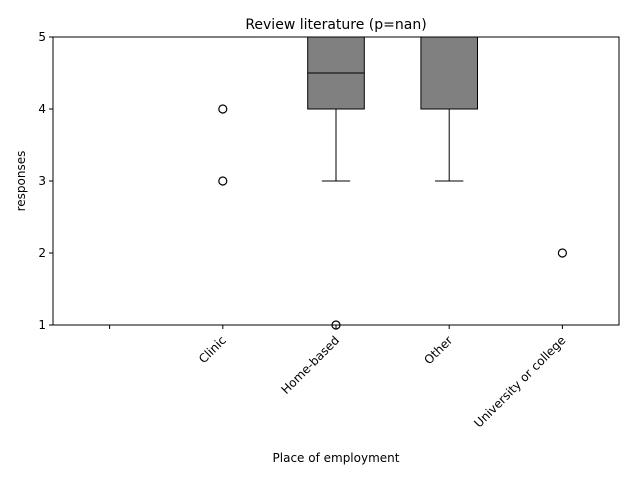 The image size is (640, 480). Describe the element at coordinates (21, 181) in the screenshot. I see `y-axis-label: responses` at that location.